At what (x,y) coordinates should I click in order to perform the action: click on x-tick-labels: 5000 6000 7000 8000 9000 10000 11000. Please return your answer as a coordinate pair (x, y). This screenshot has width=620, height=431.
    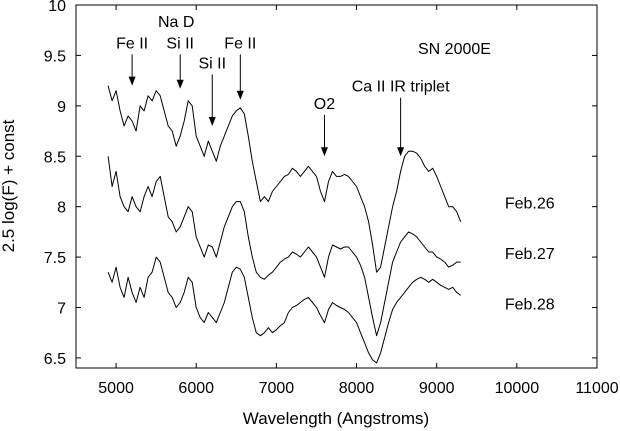
    Looking at the image, I should click on (358, 388).